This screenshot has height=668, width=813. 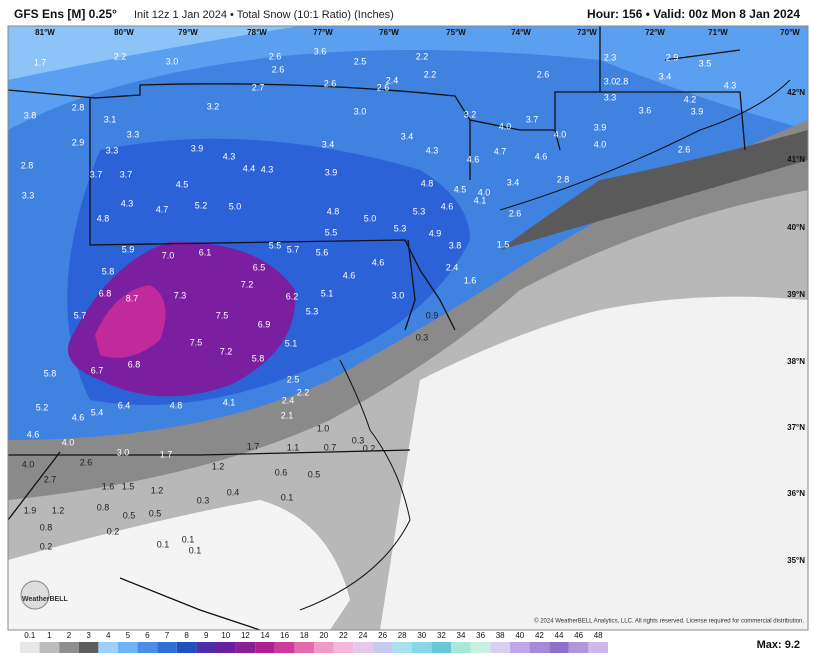 What do you see at coordinates (45, 599) in the screenshot?
I see `logo: WeatherBELL` at bounding box center [45, 599].